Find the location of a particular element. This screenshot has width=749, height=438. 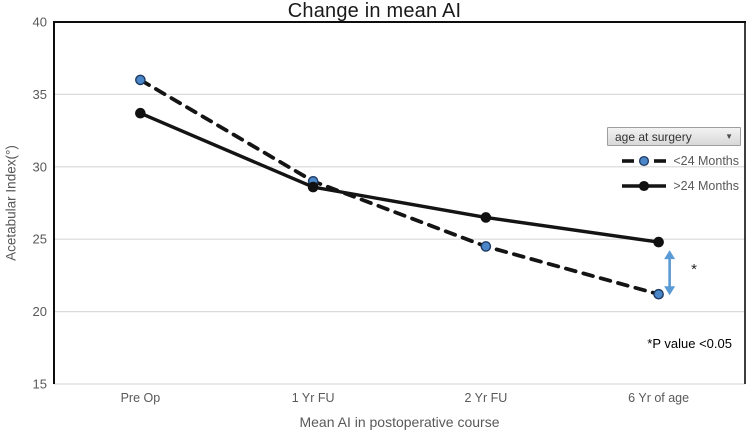

x-category-label: Pre Op is located at coordinates (141, 398).